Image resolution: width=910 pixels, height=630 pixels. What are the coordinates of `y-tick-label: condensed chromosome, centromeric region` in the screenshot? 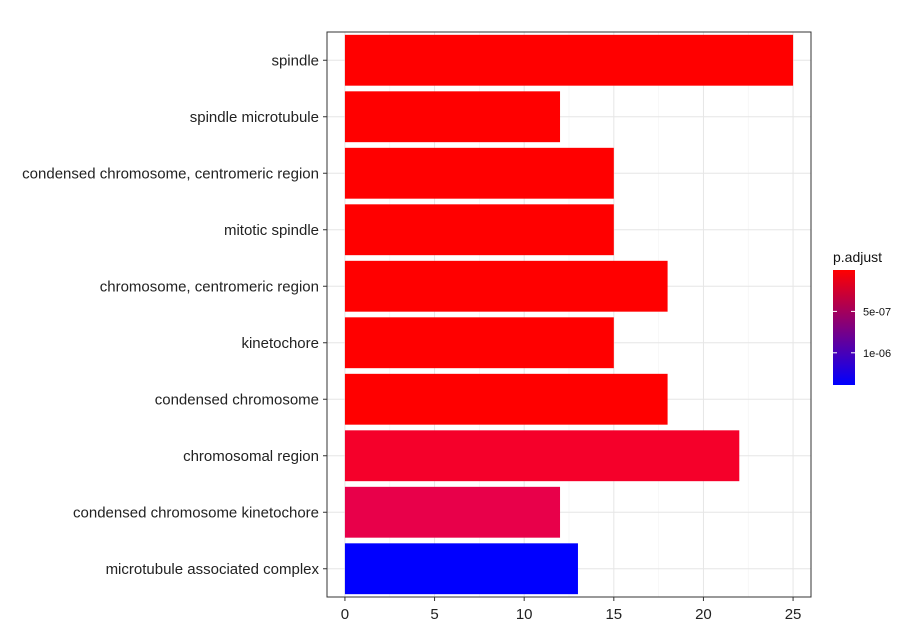 It's located at (170, 173).